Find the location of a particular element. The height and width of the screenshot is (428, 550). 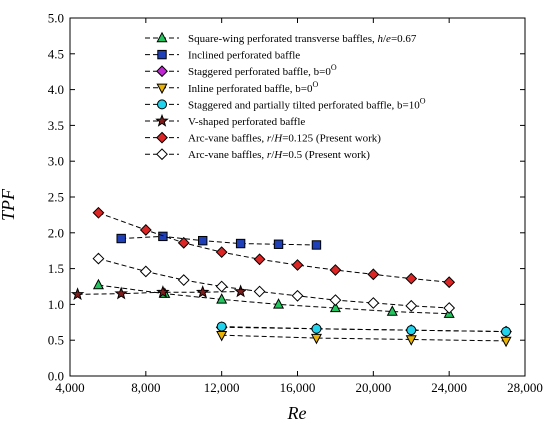

legend-label: V-shaped perforated baffle is located at coordinates (246, 122).